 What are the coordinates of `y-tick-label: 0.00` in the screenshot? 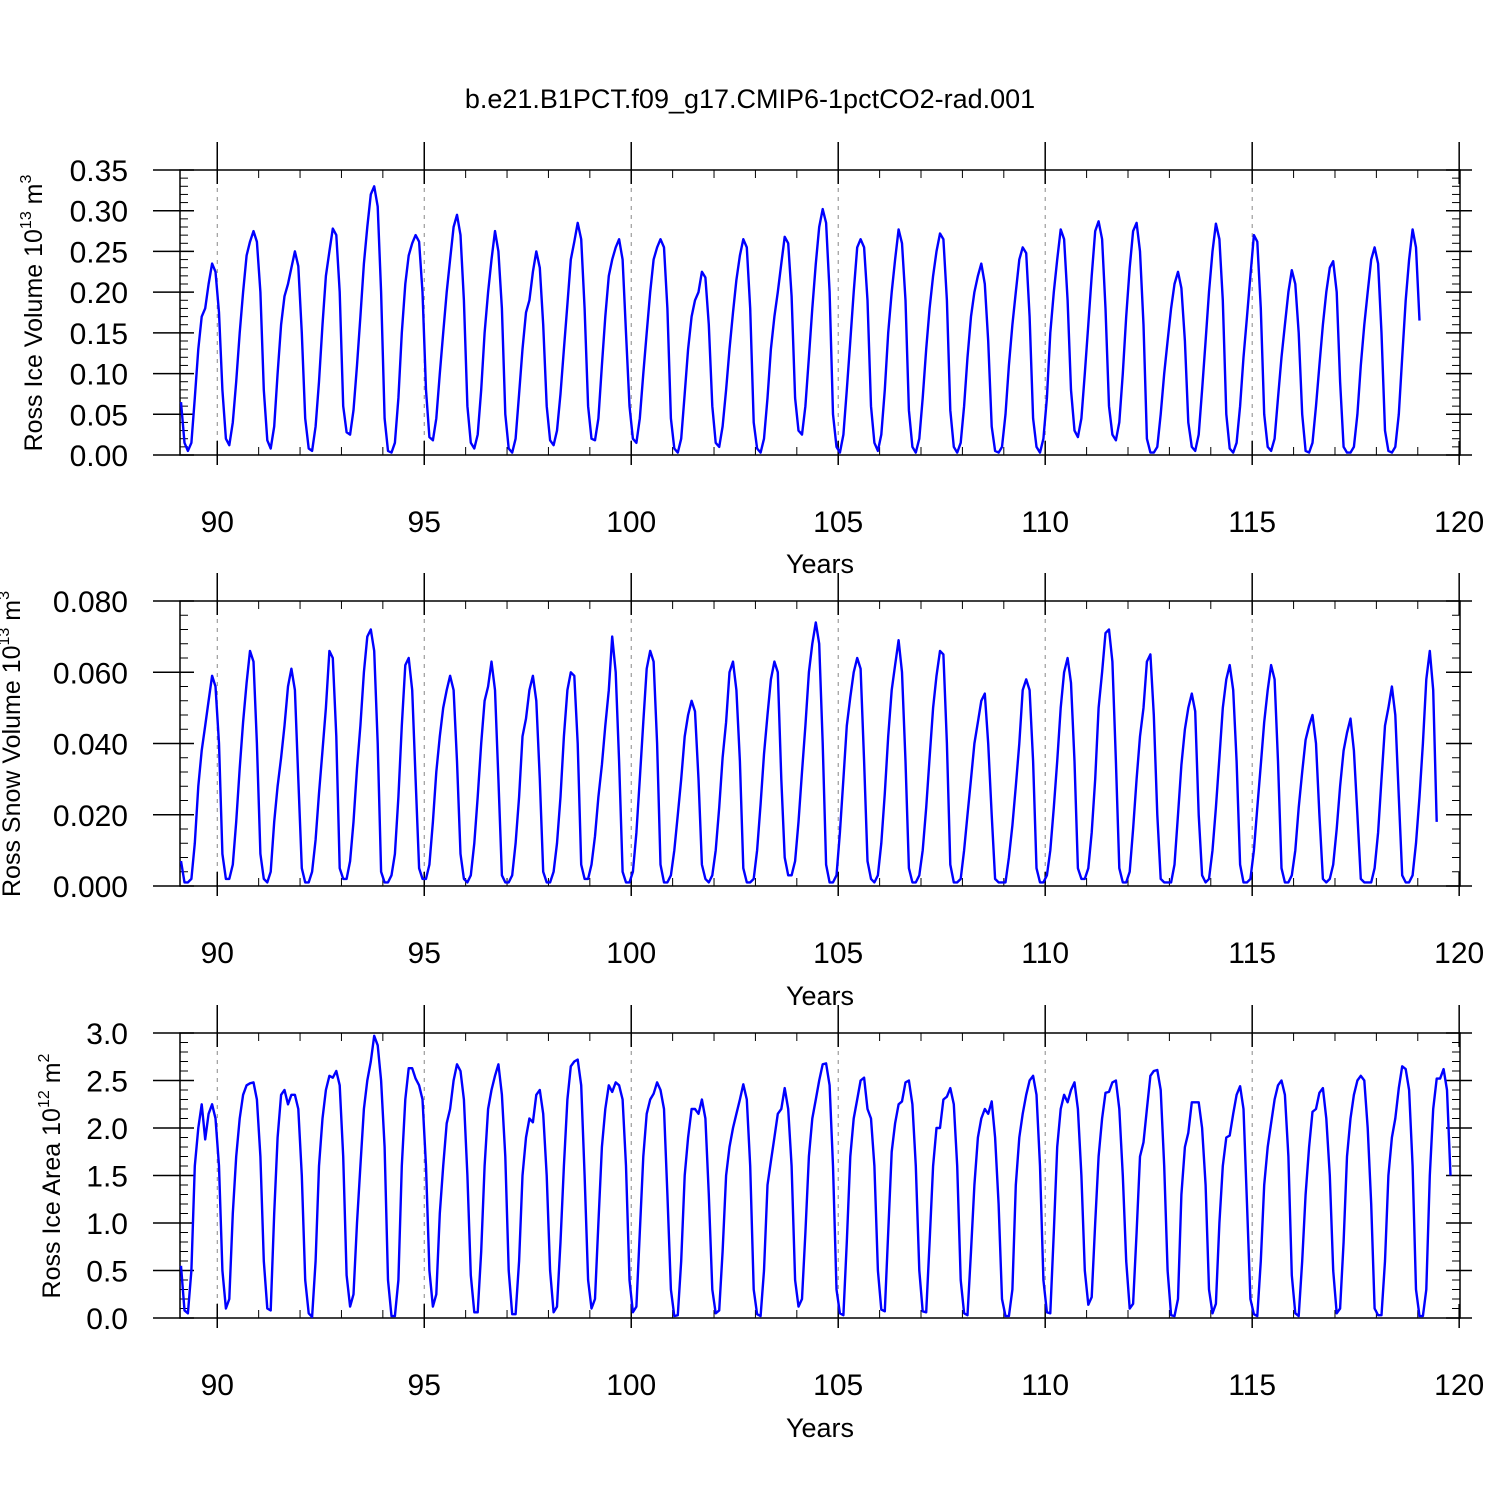 It's located at (99, 456).